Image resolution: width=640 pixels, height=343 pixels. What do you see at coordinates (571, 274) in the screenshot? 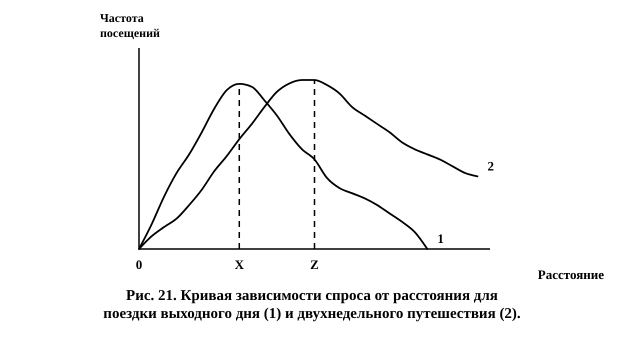
I see `x-axis-title: Расстояние` at bounding box center [571, 274].